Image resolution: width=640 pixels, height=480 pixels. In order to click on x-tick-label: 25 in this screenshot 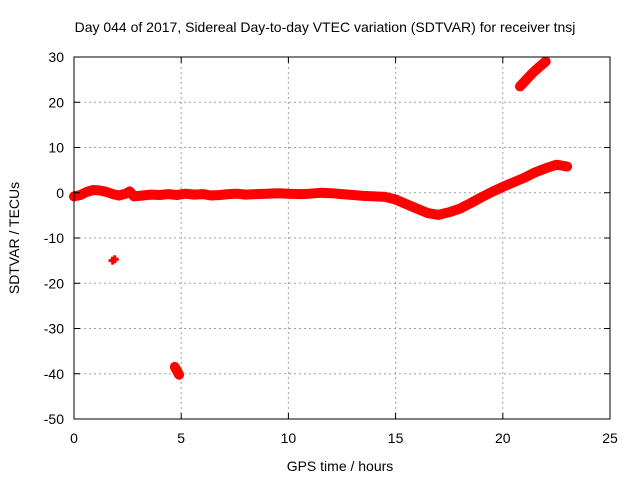, I will do `click(610, 438)`.